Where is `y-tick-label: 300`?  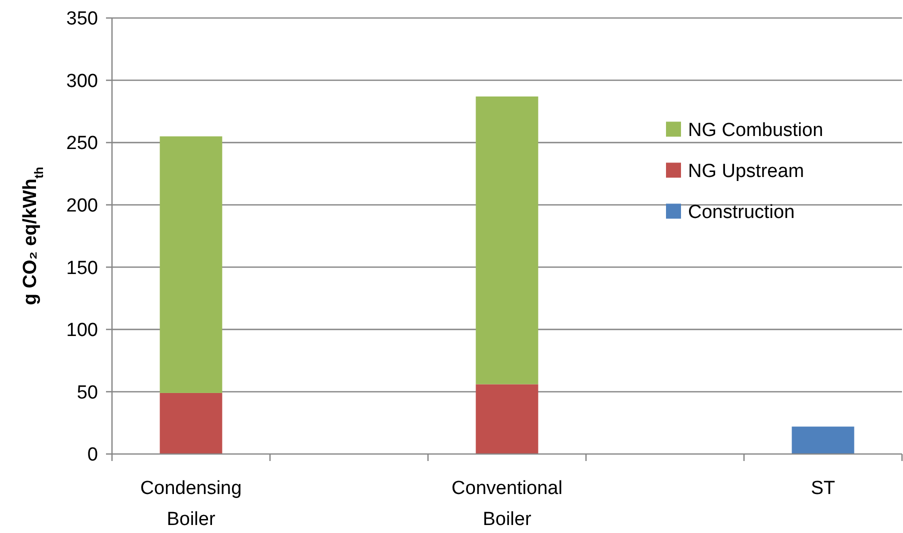 y-tick-label: 300 is located at coordinates (82, 81).